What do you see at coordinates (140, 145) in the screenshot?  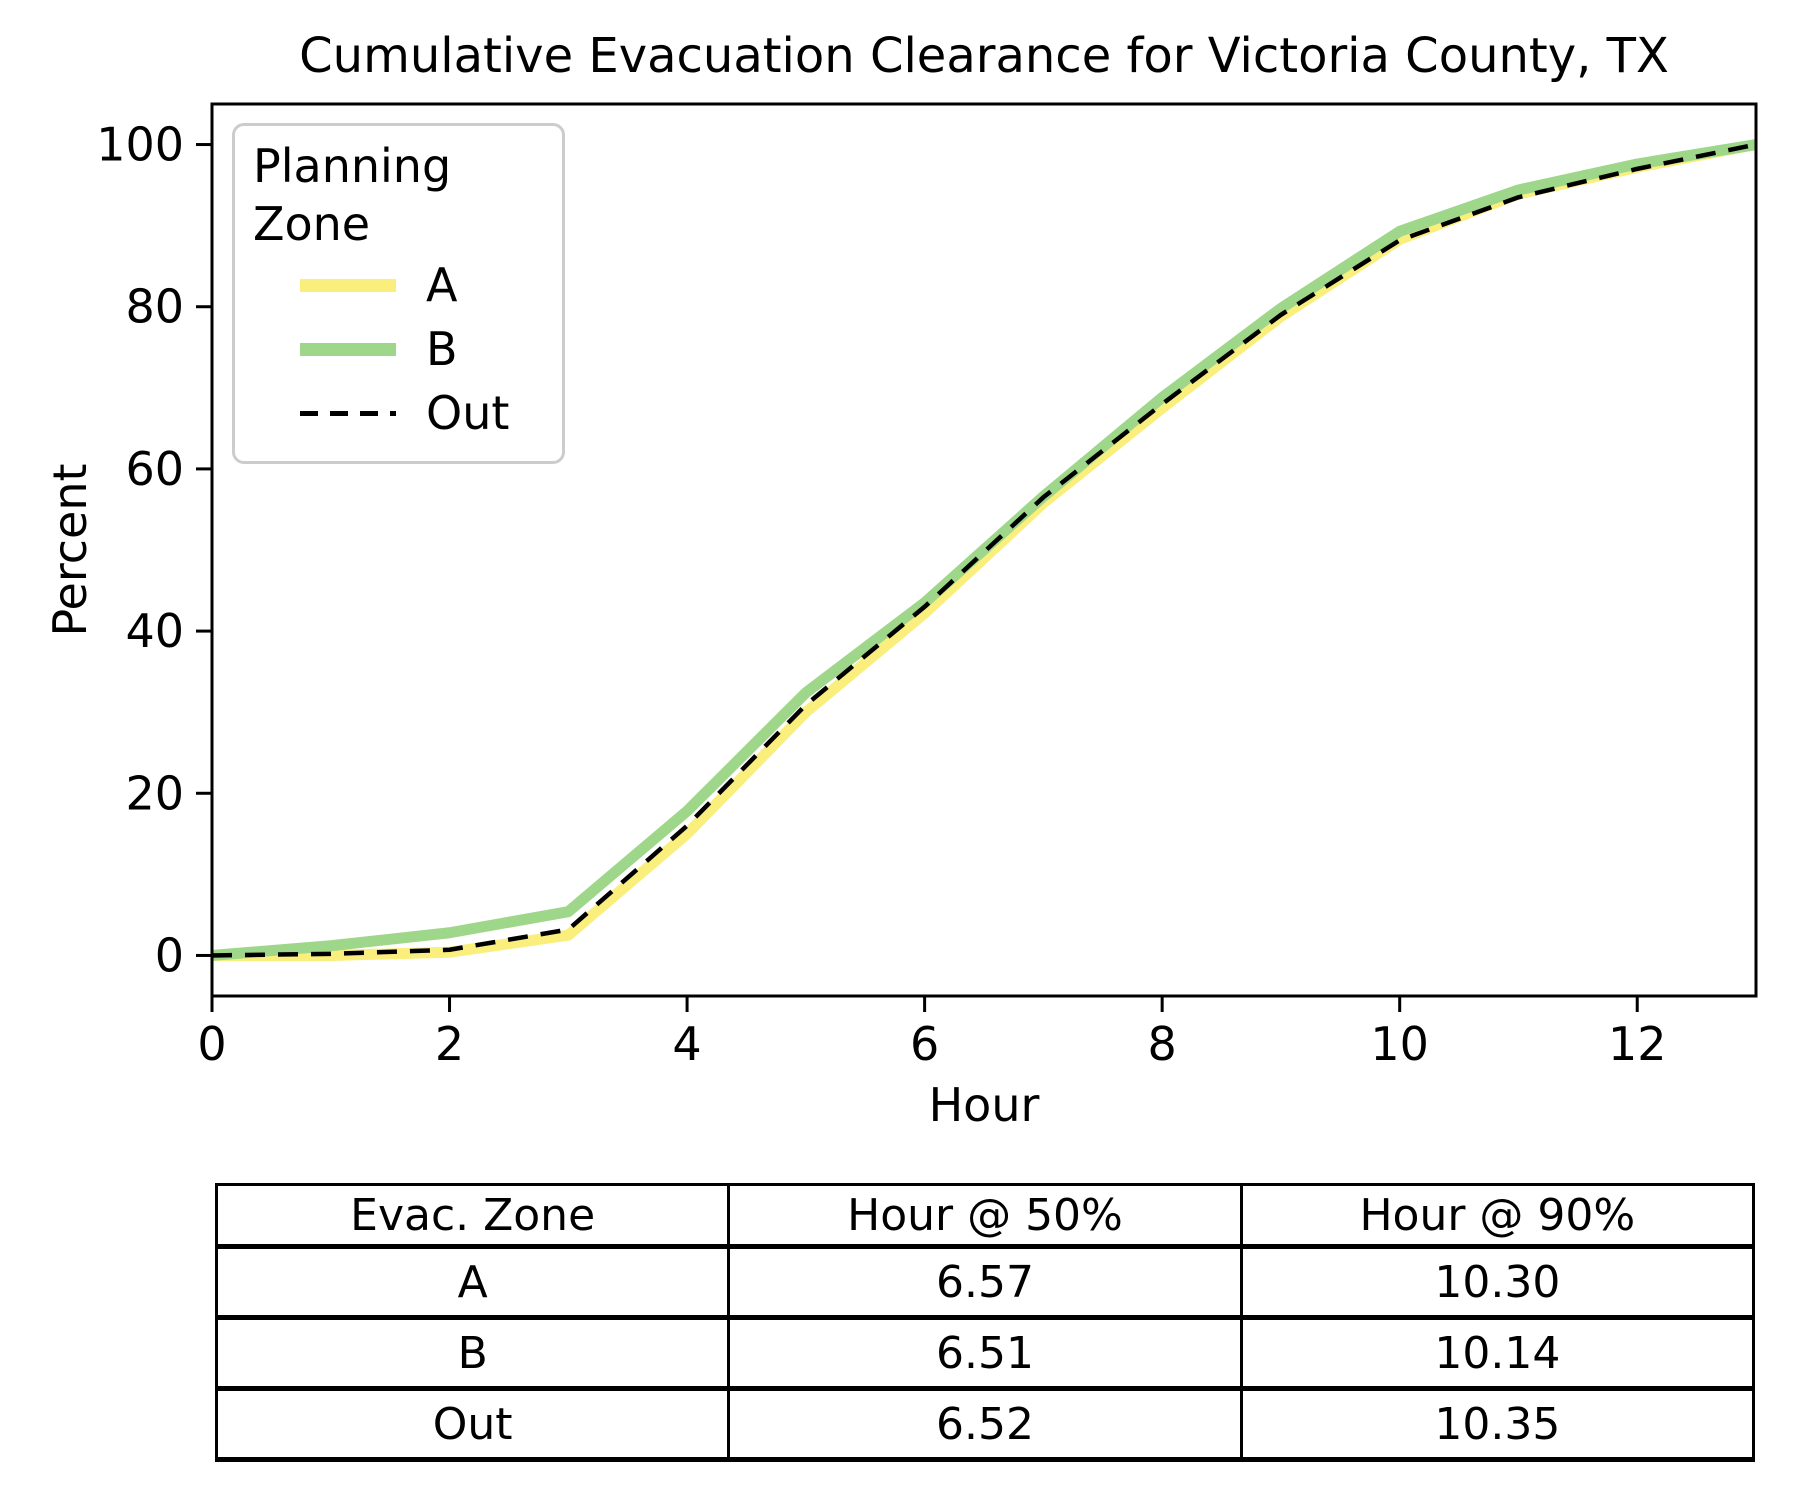 I see `y-tick-label: 100` at bounding box center [140, 145].